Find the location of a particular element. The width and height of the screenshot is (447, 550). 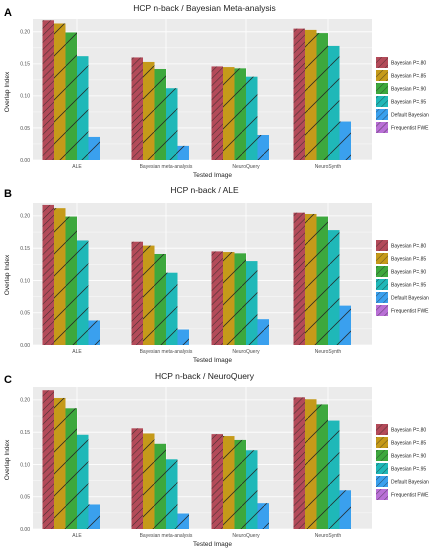

legend-label: Bayesian P=.95 is located at coordinates (408, 103).